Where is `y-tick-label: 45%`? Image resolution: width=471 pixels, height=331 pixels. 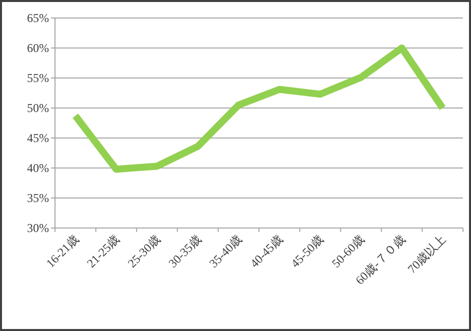
y-tick-label: 45% is located at coordinates (38, 138).